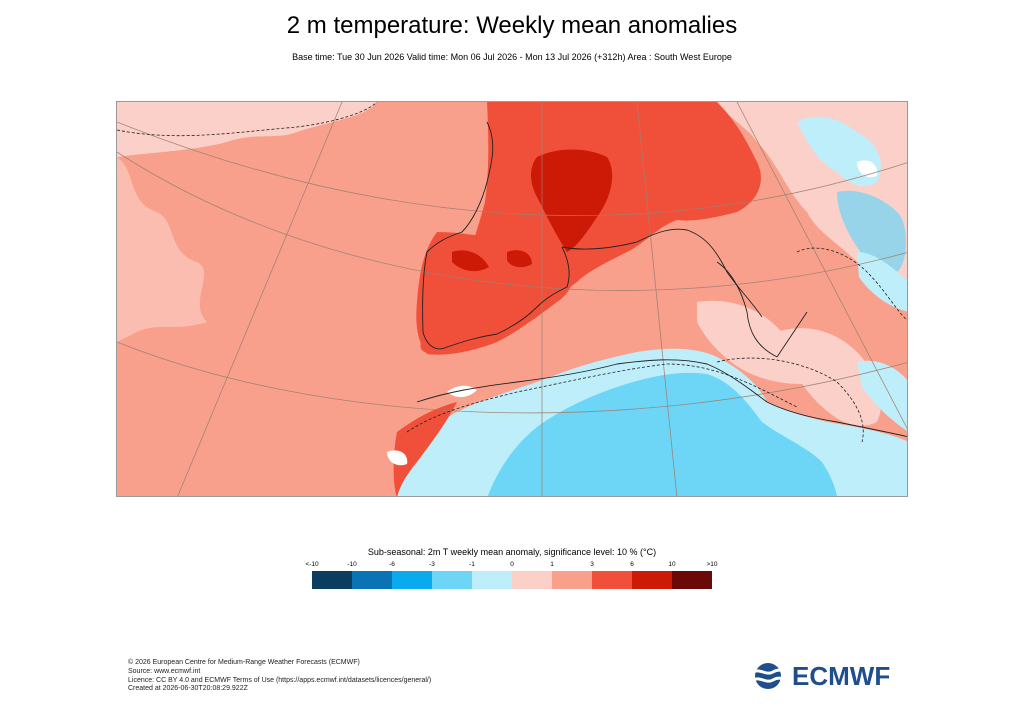 The image size is (1024, 720). I want to click on legend-label: 6, so click(632, 564).